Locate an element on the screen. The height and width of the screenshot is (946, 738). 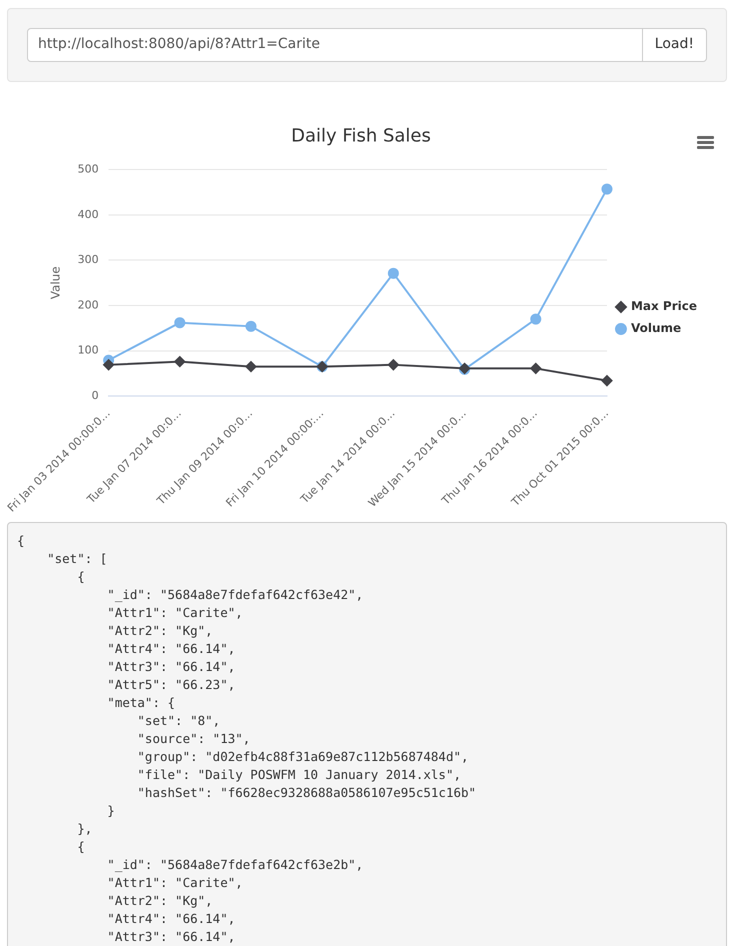
text: "_id": "5684a8e7fdefaf642cf63e42", is located at coordinates (235, 595).